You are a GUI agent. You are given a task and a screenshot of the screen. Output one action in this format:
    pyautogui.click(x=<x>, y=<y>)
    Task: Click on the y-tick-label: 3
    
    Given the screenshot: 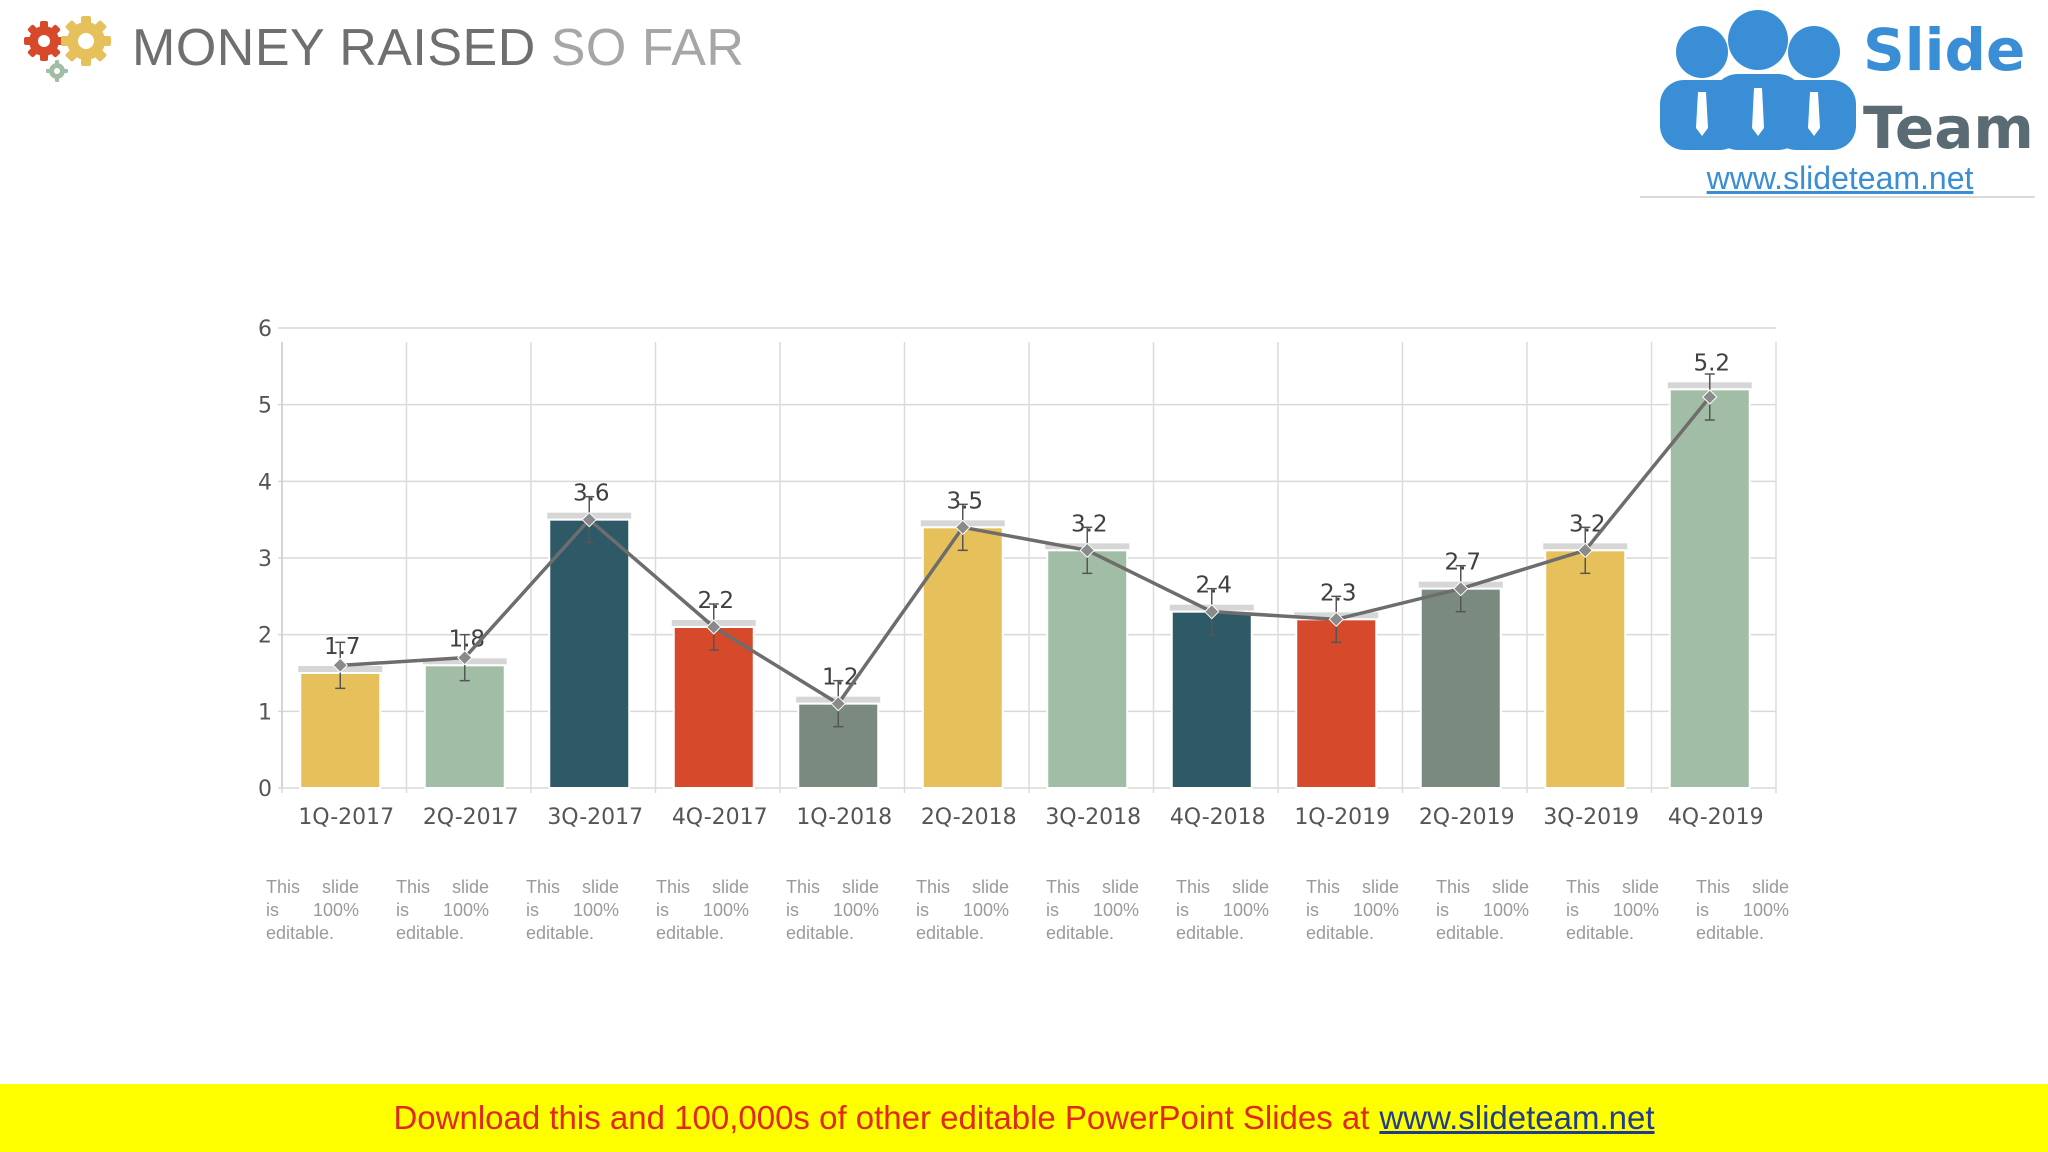 What is the action you would take?
    pyautogui.click(x=265, y=559)
    